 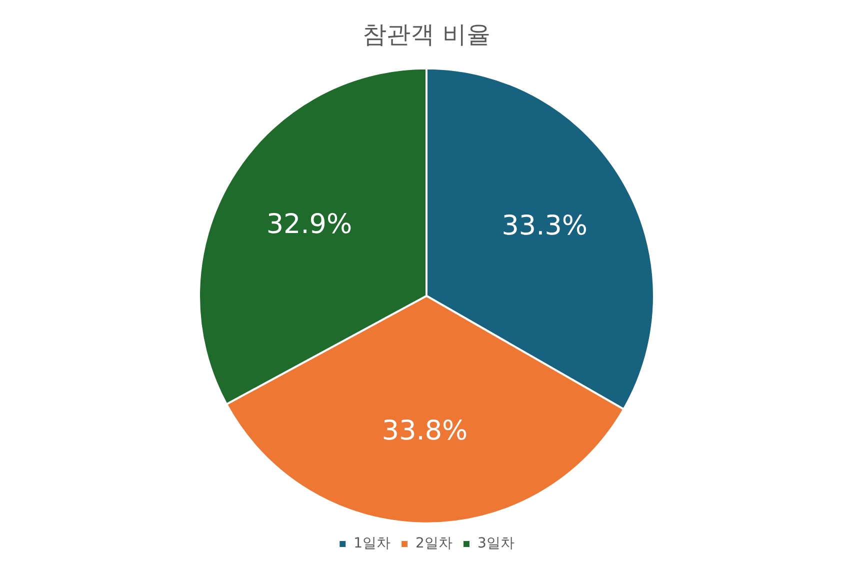 I want to click on legend-label: 3일차, so click(x=495, y=544).